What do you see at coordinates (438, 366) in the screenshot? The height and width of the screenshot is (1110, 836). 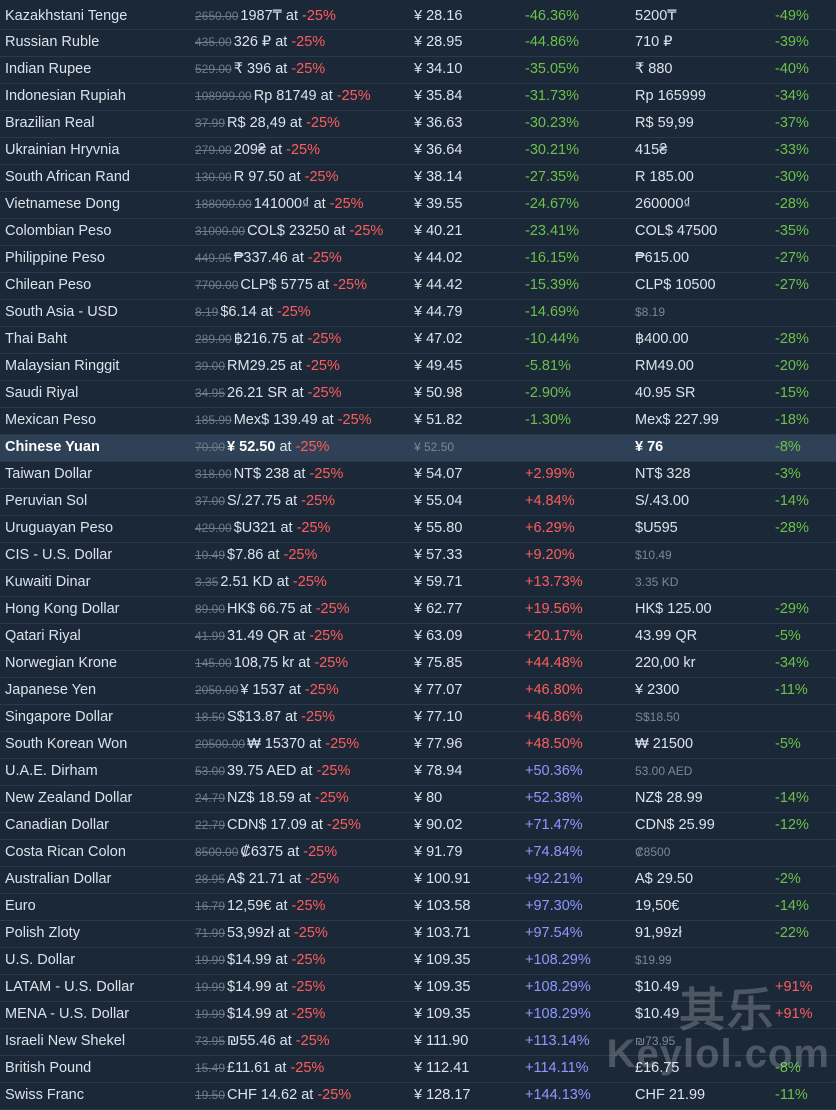 I see `converted-price: ¥ 49.45` at bounding box center [438, 366].